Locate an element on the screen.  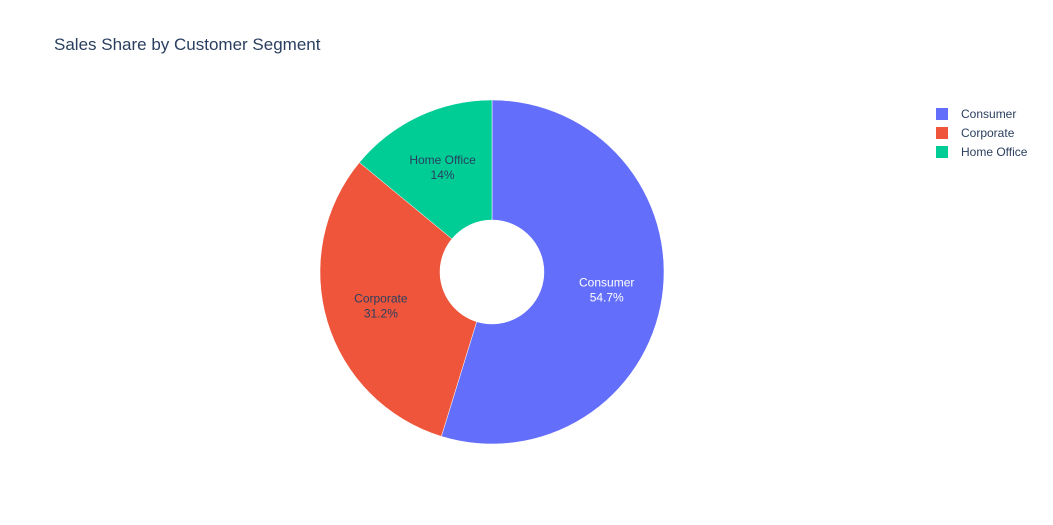
slice-label-consumer: Consumer 54.7% is located at coordinates (606, 289).